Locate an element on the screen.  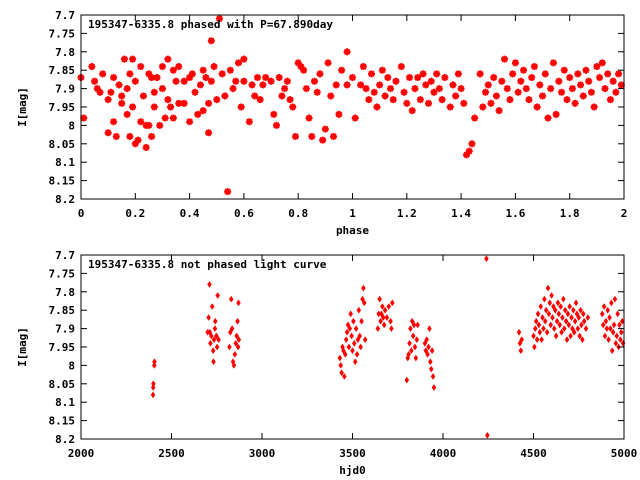
unphased-y-axis-label: I[mag] is located at coordinates (22, 347).